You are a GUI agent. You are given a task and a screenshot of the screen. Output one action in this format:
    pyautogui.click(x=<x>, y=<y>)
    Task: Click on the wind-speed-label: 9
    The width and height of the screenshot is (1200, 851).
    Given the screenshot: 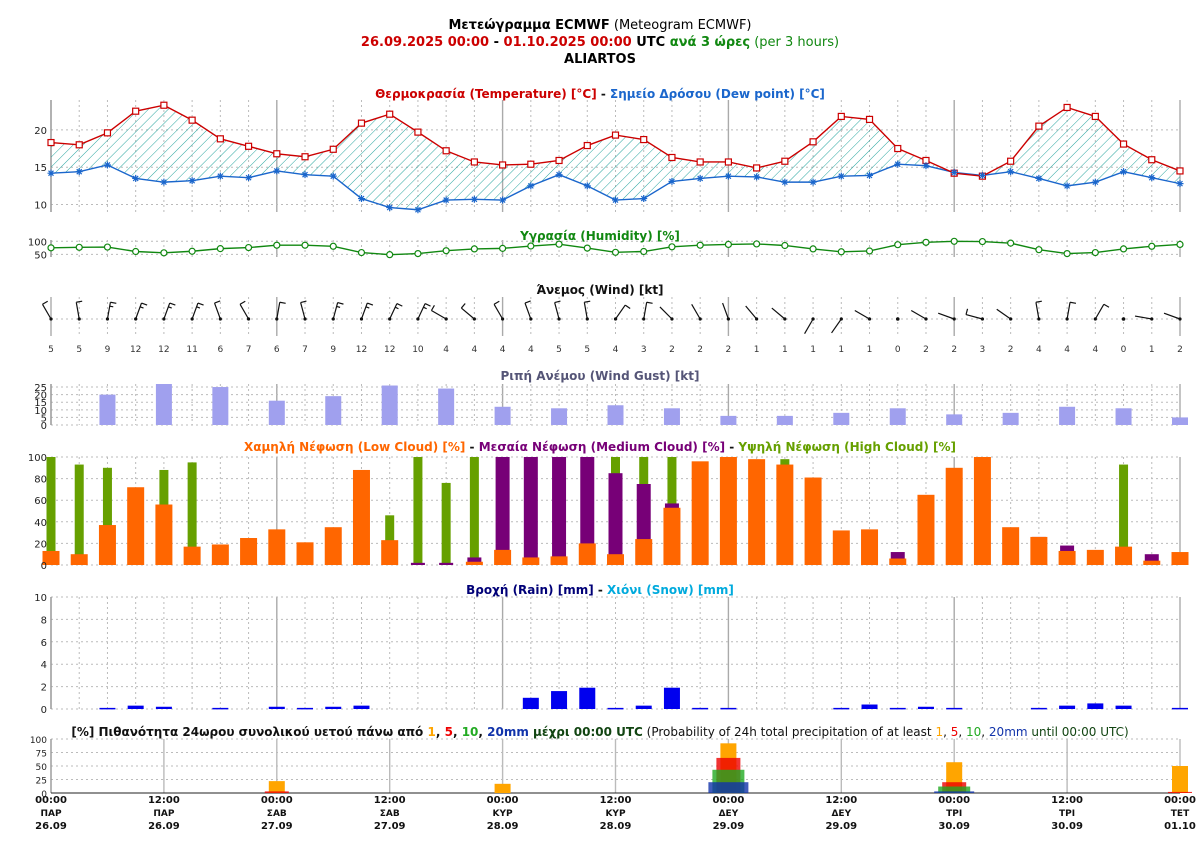 What is the action you would take?
    pyautogui.click(x=333, y=350)
    